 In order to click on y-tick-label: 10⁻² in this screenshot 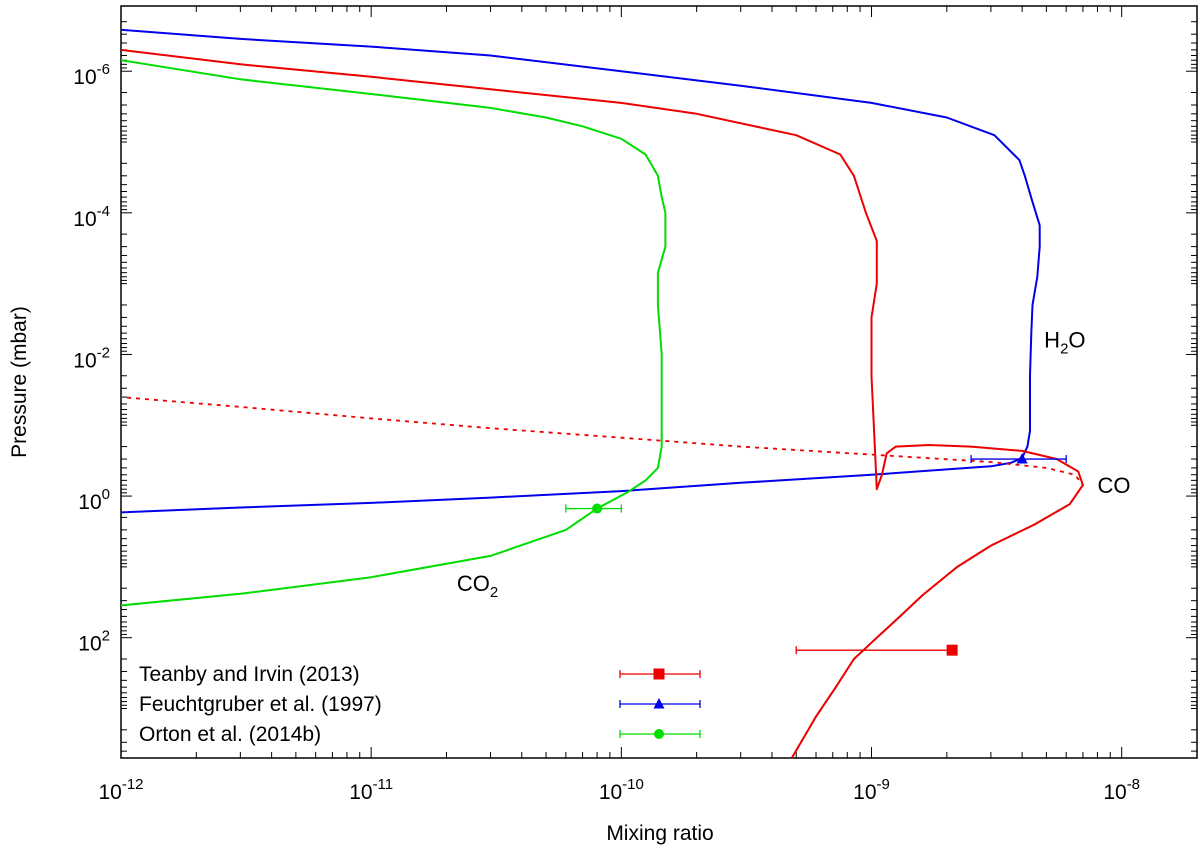, I will do `click(91, 358)`.